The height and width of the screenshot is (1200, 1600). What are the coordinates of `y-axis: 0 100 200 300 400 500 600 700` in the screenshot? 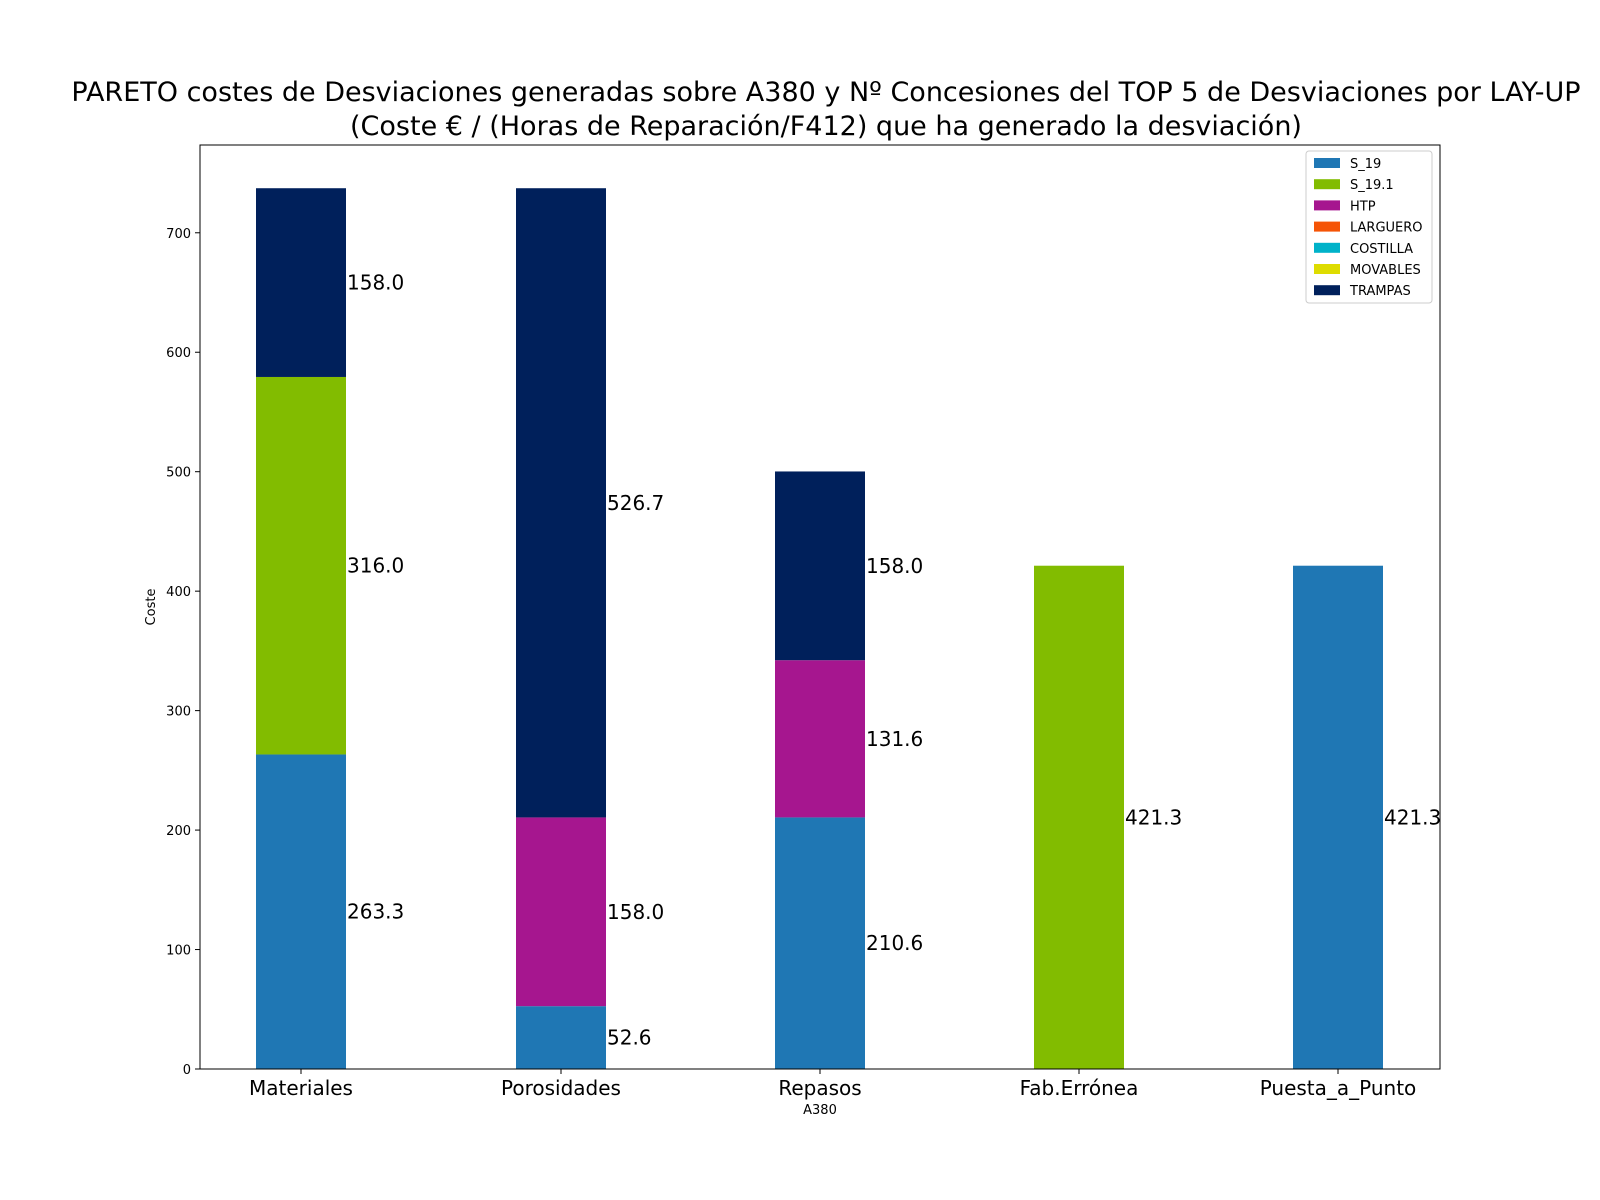 It's located at (183, 652).